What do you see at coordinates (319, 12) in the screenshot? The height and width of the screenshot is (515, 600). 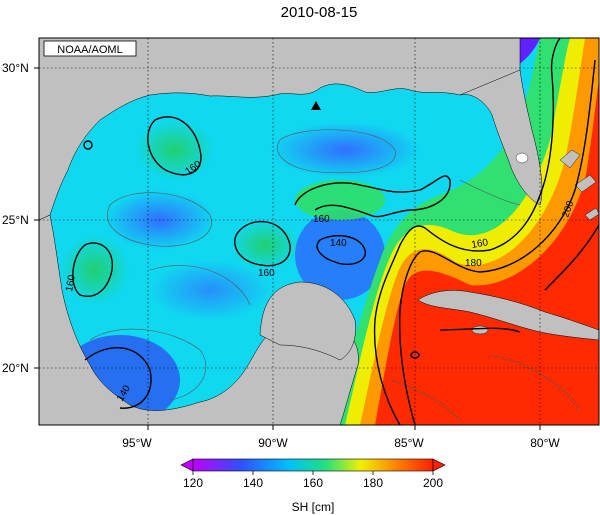 I see `map-title: 2010-08-15` at bounding box center [319, 12].